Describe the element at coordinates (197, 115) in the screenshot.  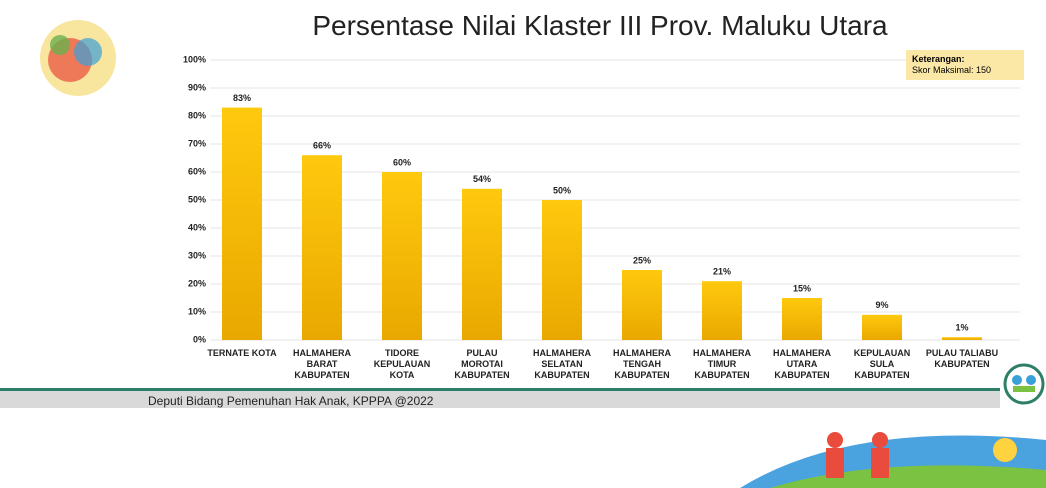
I see `y-tick-label: 80%` at that location.